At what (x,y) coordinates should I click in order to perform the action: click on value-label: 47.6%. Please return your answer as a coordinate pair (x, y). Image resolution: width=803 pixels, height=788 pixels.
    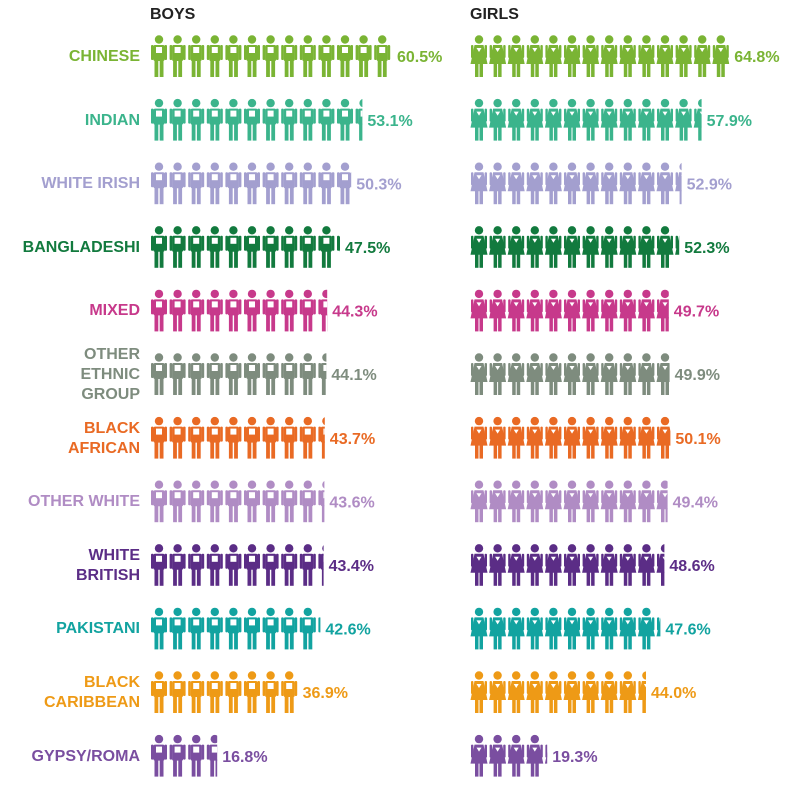
    Looking at the image, I should click on (687, 630).